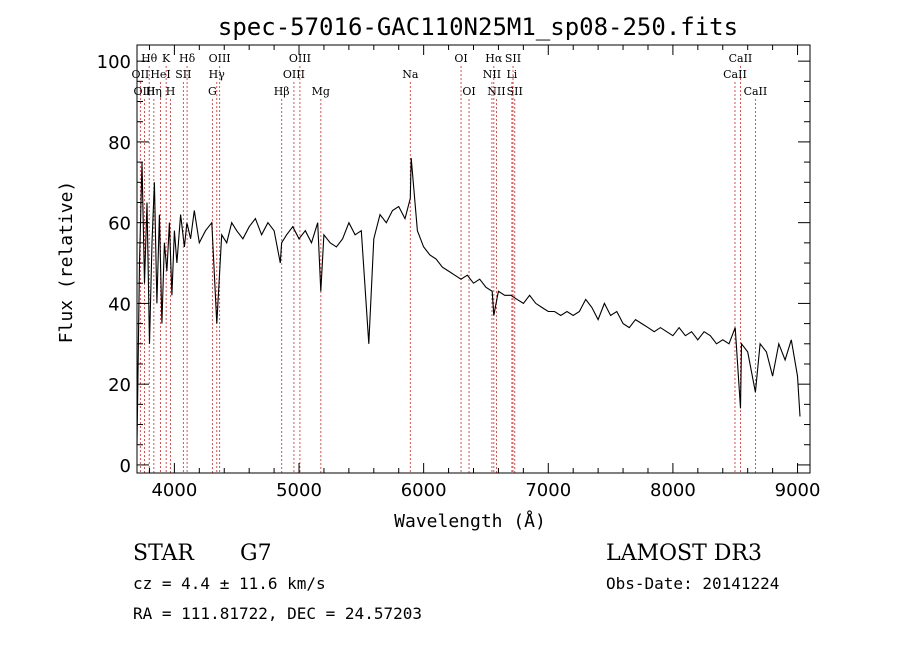 The image size is (900, 649). I want to click on y-tick-label: 0, so click(125, 466).